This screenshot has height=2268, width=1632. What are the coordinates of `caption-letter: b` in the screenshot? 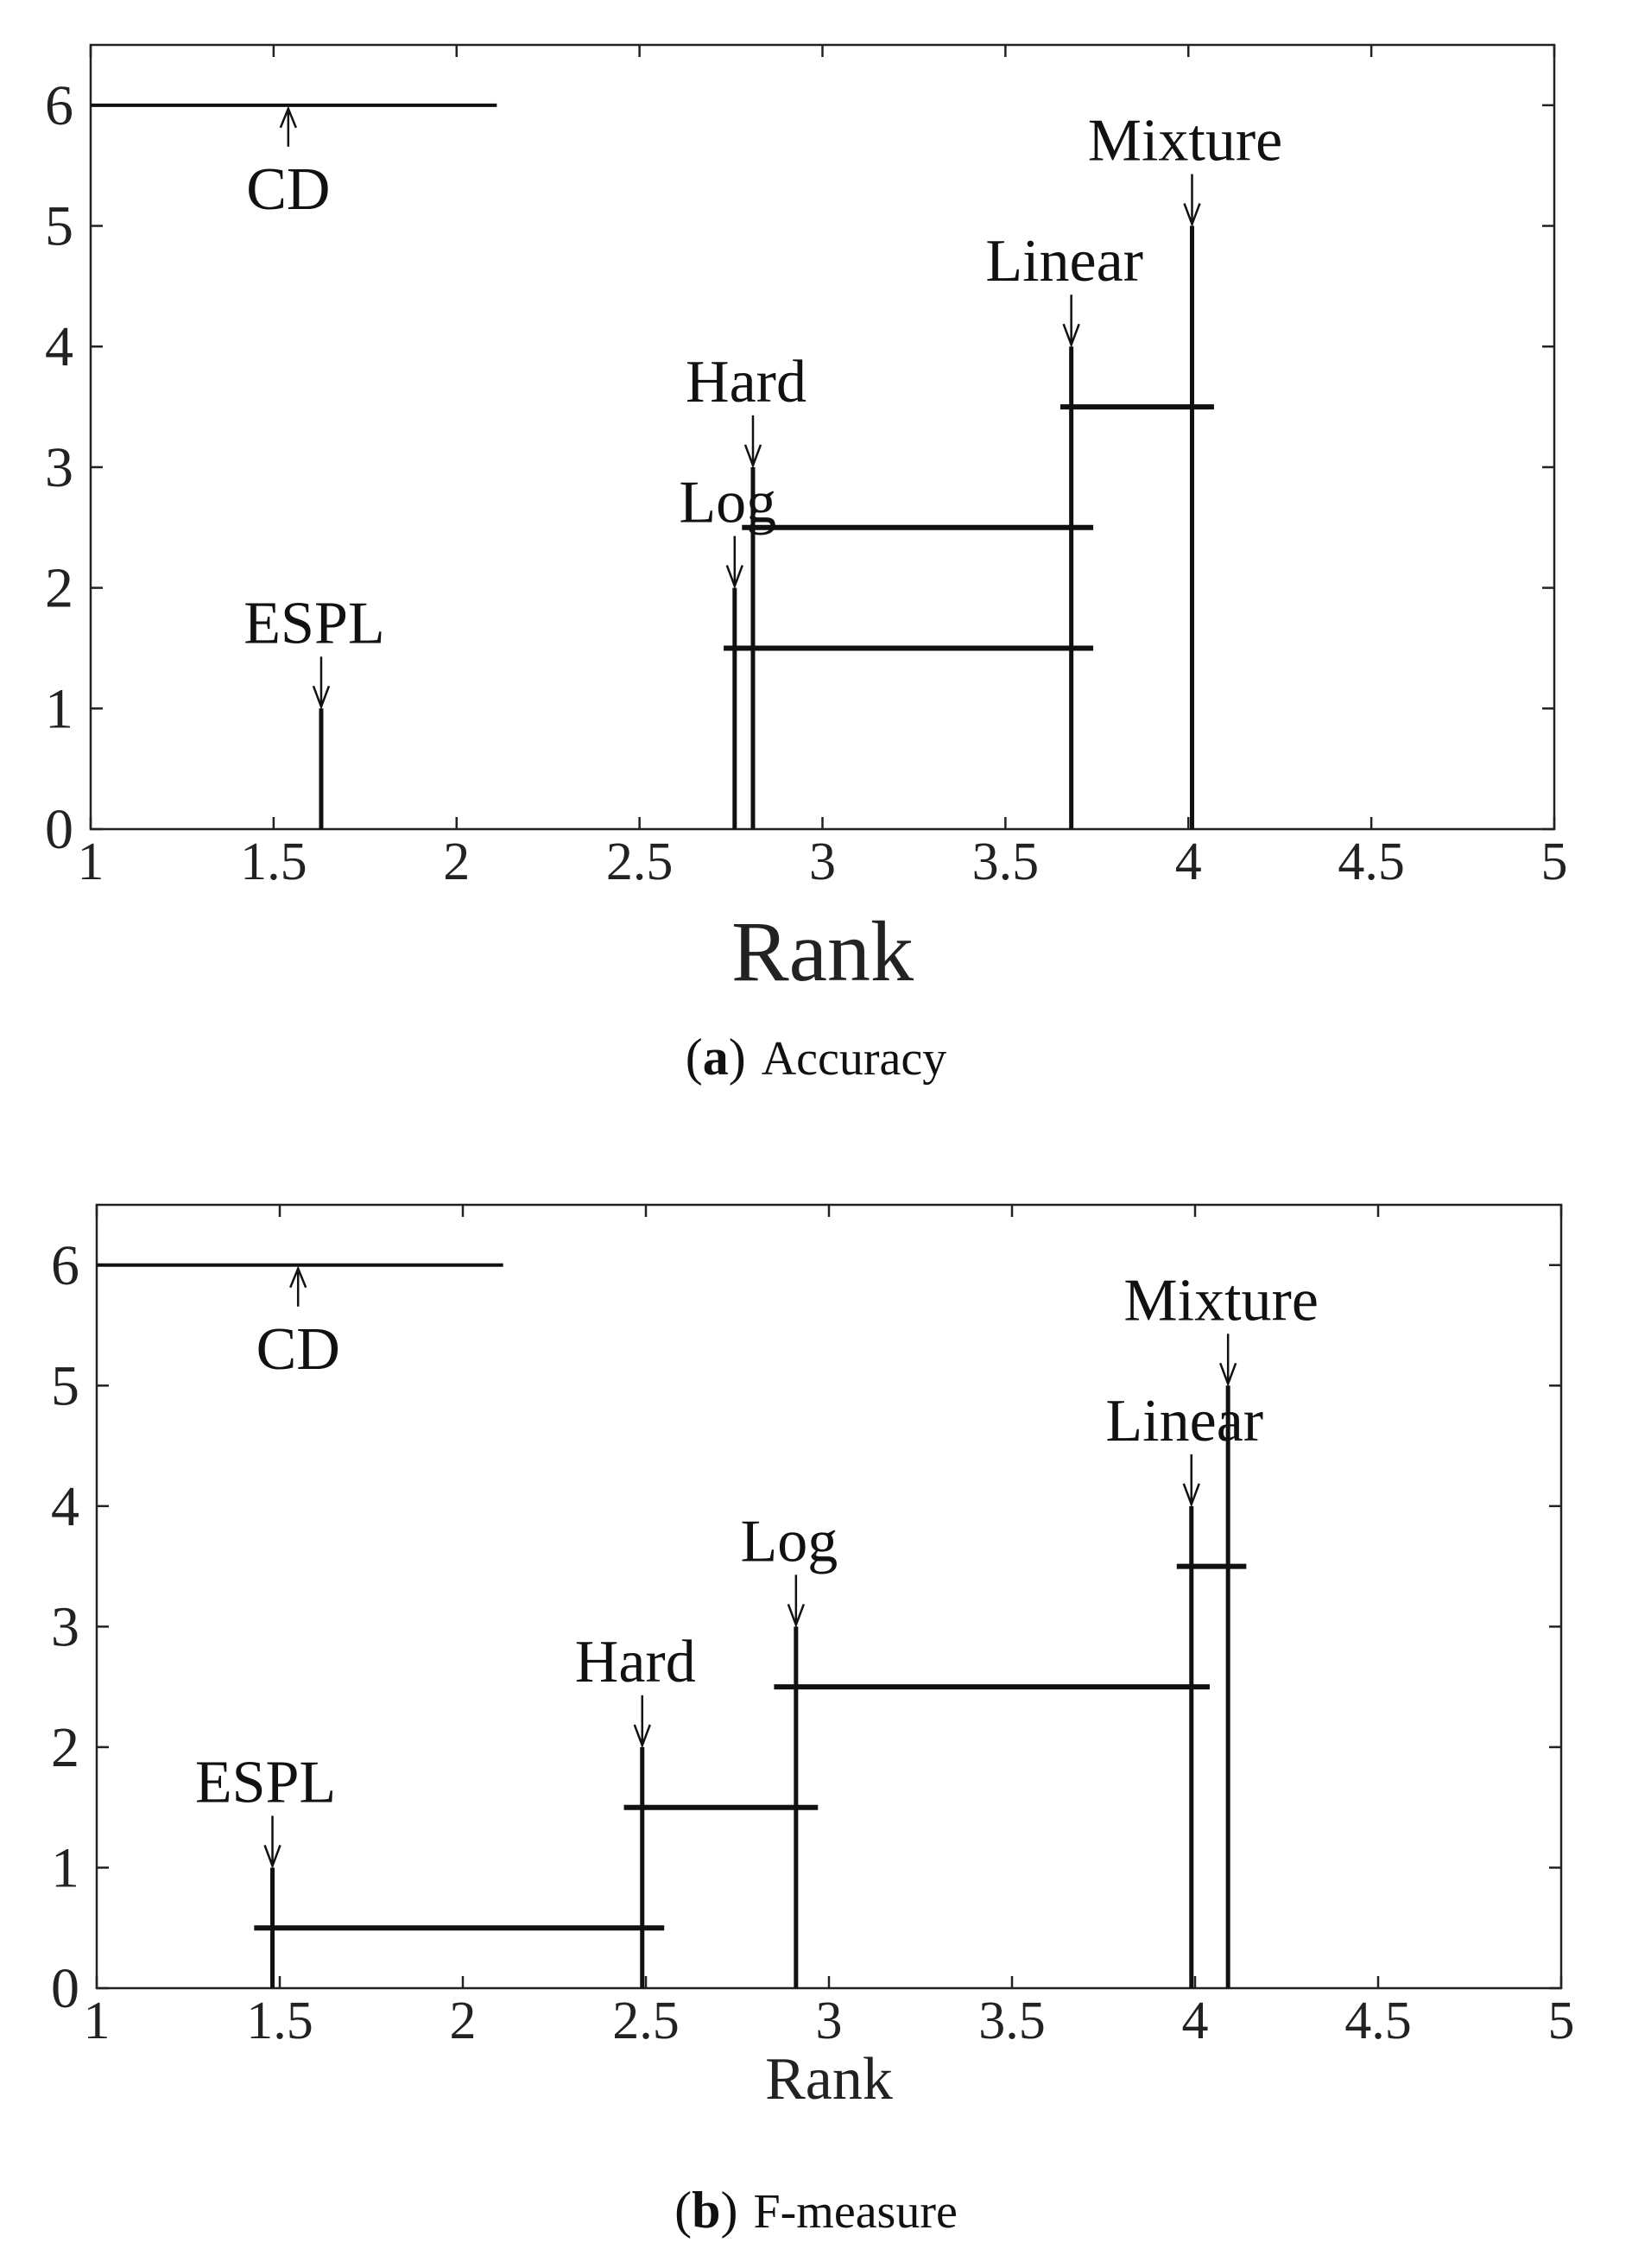 It's located at (706, 2210).